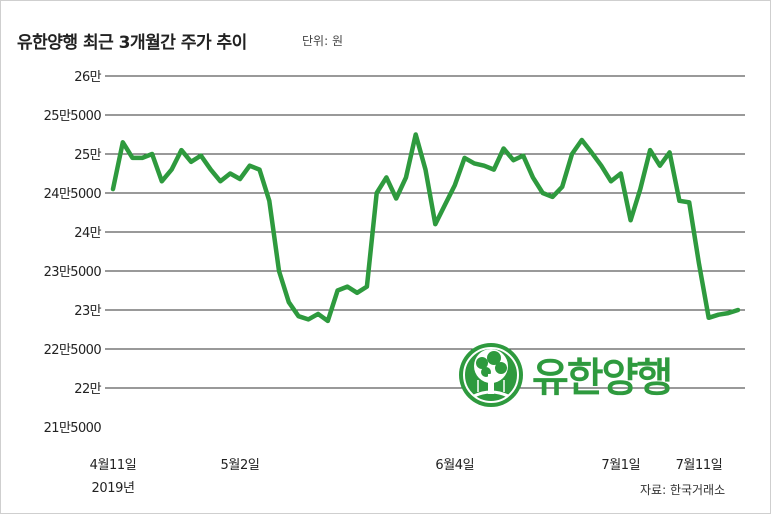 This screenshot has width=773, height=516. Describe the element at coordinates (322, 41) in the screenshot. I see `unit-label: 단위: 원` at that location.